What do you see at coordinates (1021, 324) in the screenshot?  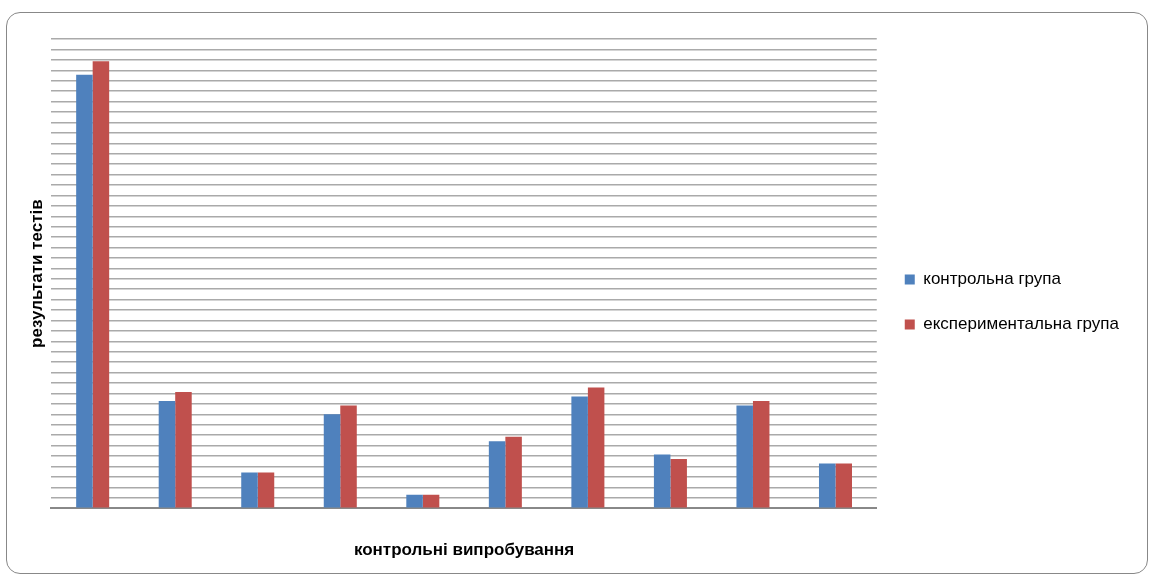 I see `legend-label: експериментальна група` at bounding box center [1021, 324].